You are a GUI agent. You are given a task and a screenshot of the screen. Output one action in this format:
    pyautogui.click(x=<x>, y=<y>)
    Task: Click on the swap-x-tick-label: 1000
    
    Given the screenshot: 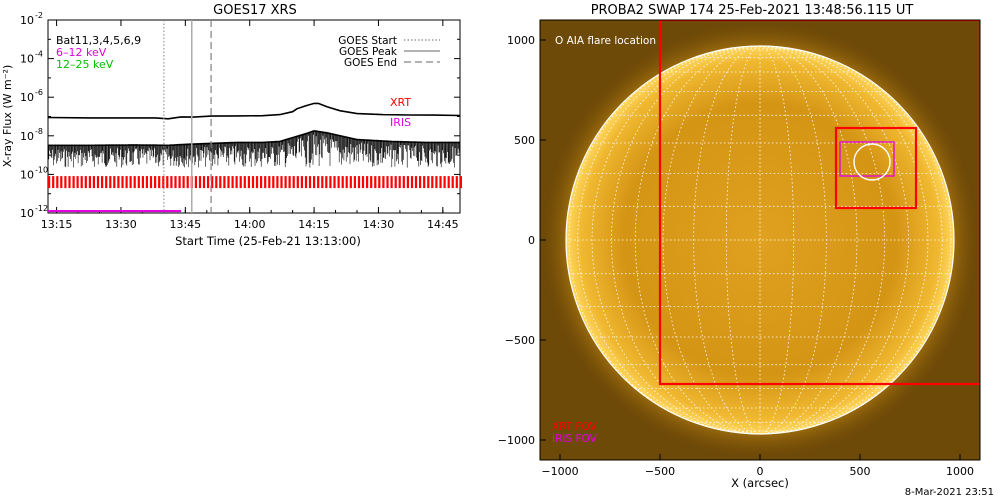 What is the action you would take?
    pyautogui.click(x=960, y=471)
    